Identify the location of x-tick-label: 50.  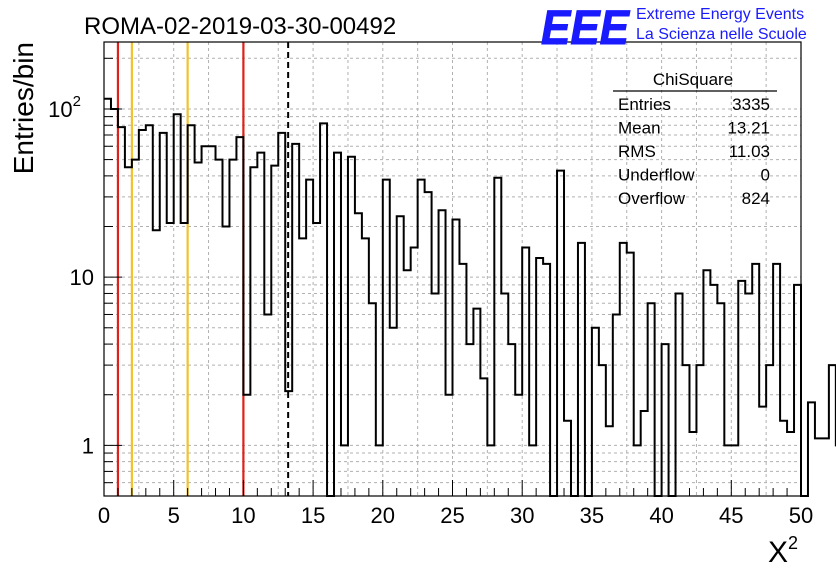
(801, 515).